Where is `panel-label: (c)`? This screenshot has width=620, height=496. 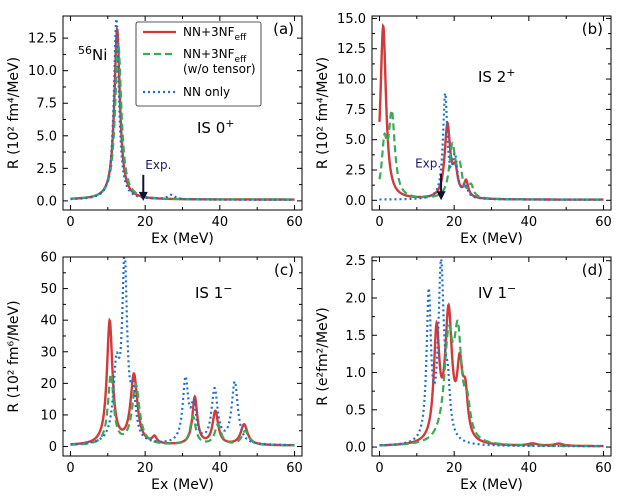 panel-label: (c) is located at coordinates (284, 270).